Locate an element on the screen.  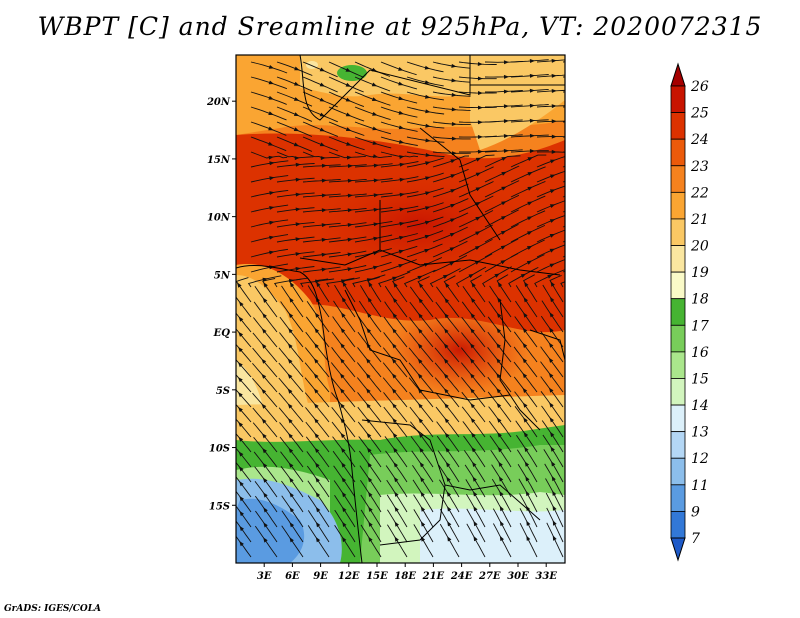
lon-tick-label: 9E is located at coordinates (320, 576).